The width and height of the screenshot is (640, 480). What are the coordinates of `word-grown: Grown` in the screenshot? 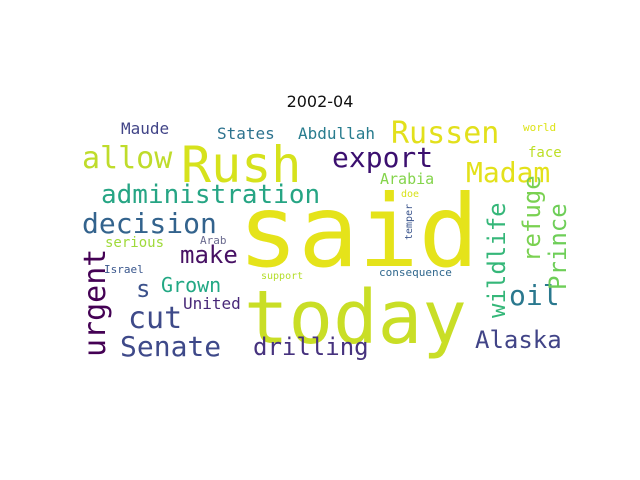 It's located at (191, 285).